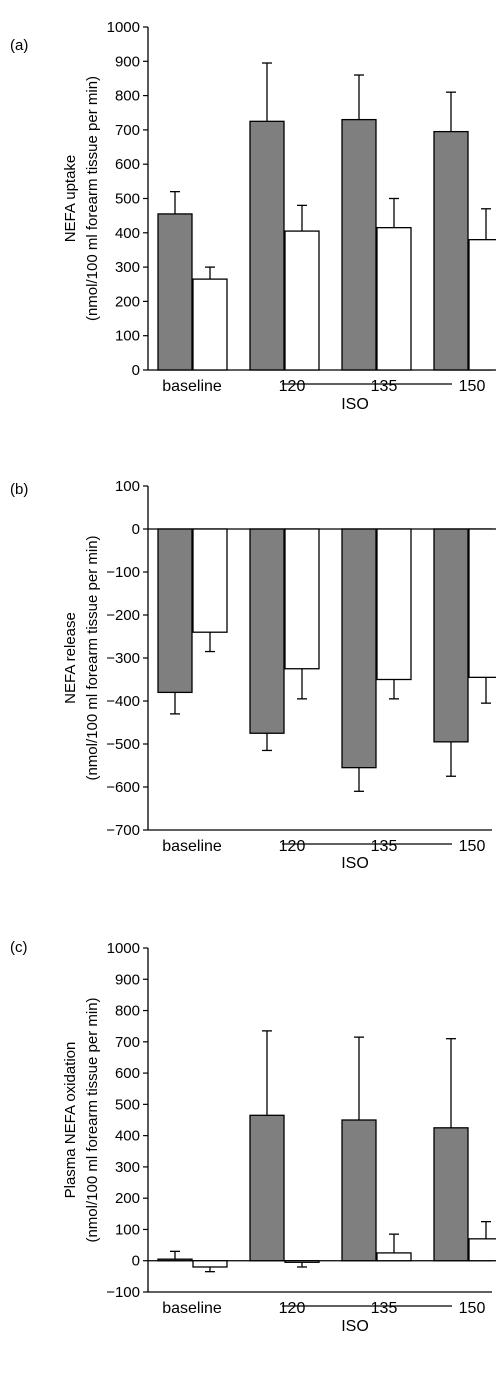 The image size is (496, 1375). What do you see at coordinates (19, 947) in the screenshot?
I see `panel-letter: (c)` at bounding box center [19, 947].